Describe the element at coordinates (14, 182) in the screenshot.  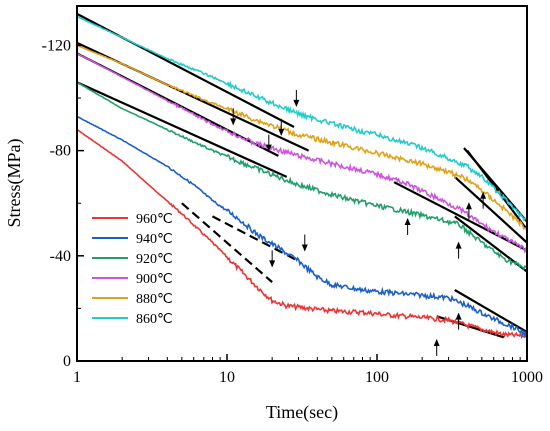
I see `y-axis-title: Stress(MPa)` at that location.